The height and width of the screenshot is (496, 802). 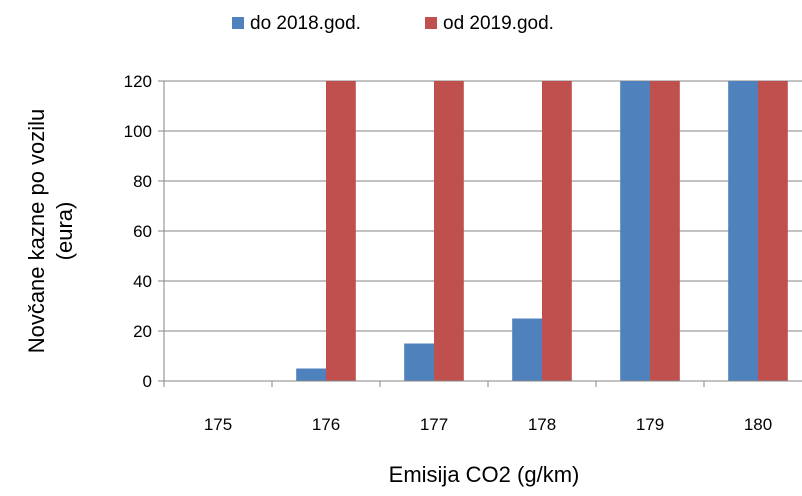 What do you see at coordinates (50, 231) in the screenshot?
I see `y-axis-title: Novčane kazne po vozilu (eura)` at bounding box center [50, 231].